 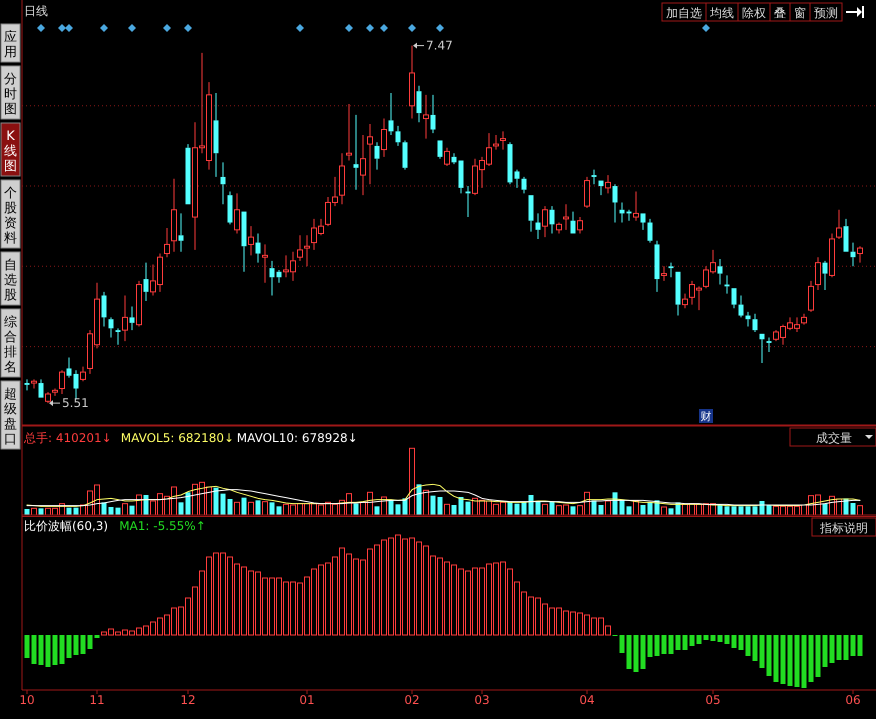 I want to click on x-tick-label: 11, so click(x=97, y=700).